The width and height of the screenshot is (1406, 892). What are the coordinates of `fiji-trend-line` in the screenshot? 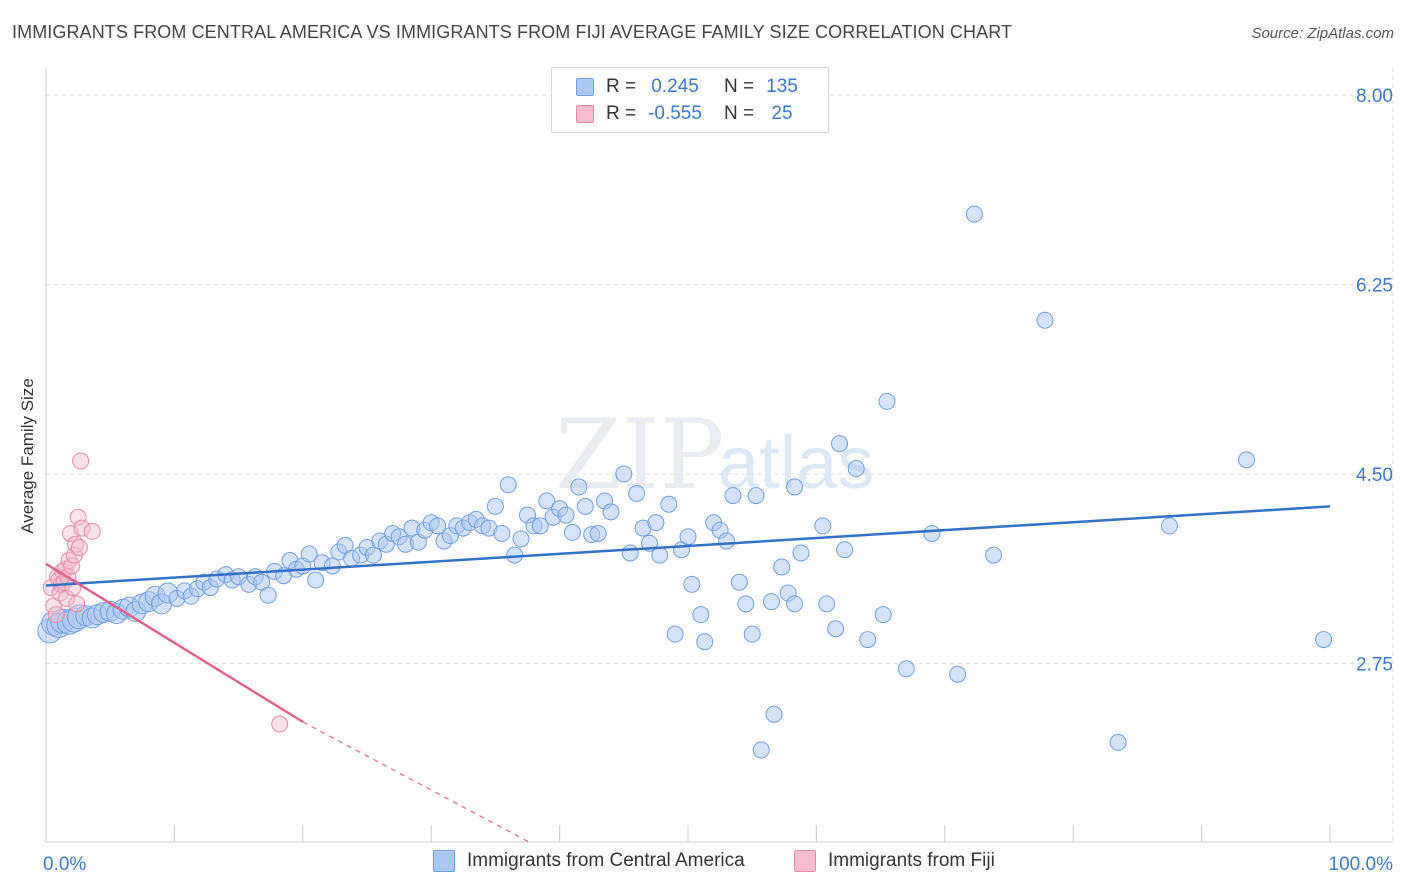 It's located at (174, 642).